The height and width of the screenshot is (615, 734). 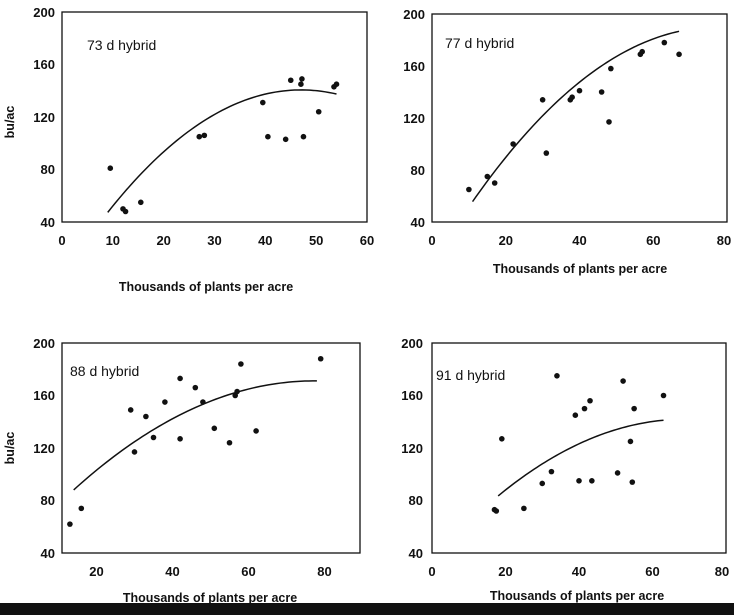 What do you see at coordinates (214, 240) in the screenshot?
I see `x-tick-label: 30` at bounding box center [214, 240].